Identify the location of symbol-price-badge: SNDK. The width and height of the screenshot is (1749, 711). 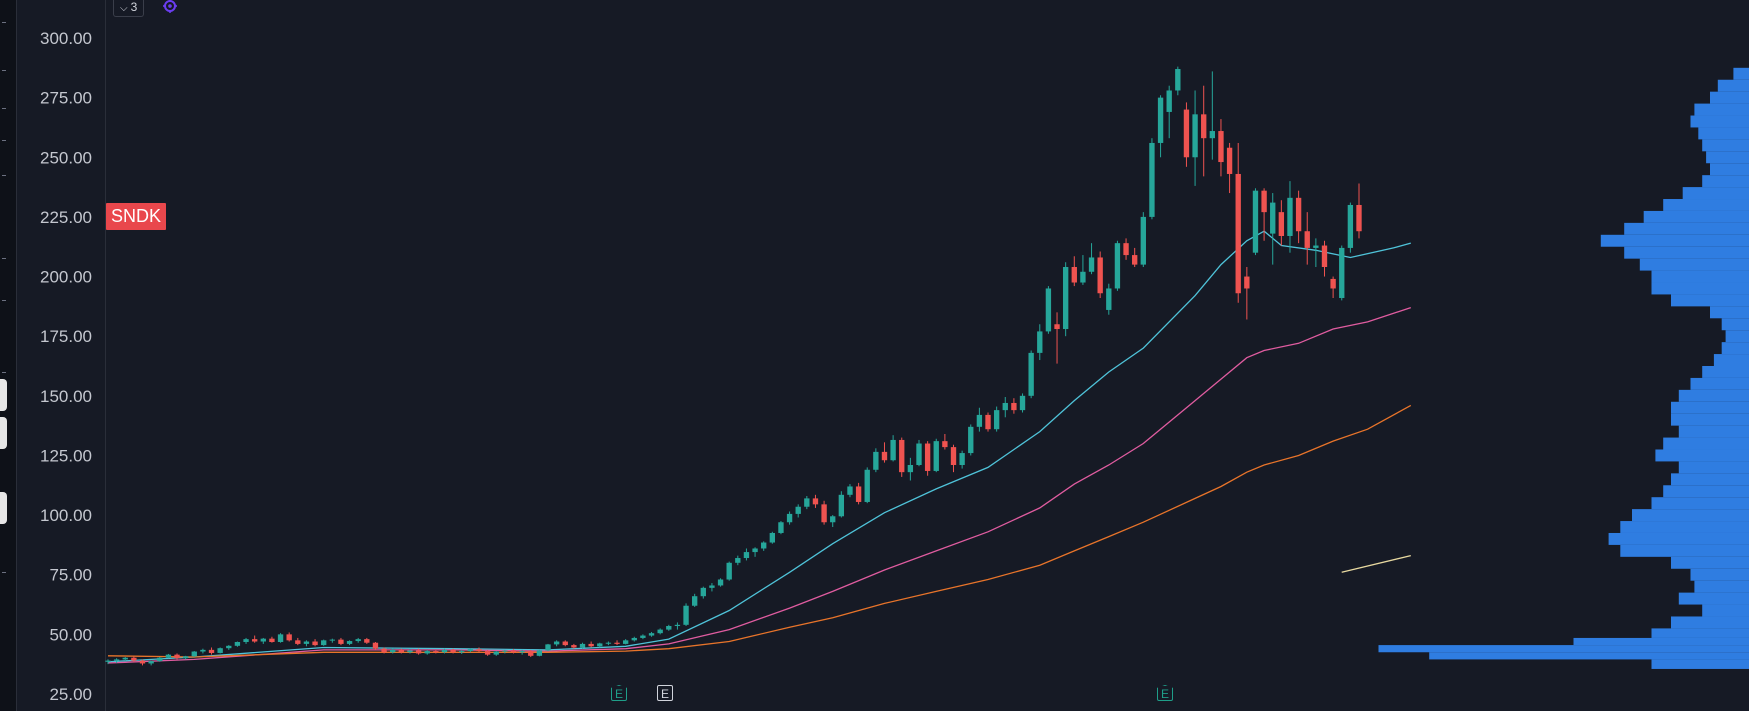
(136, 216).